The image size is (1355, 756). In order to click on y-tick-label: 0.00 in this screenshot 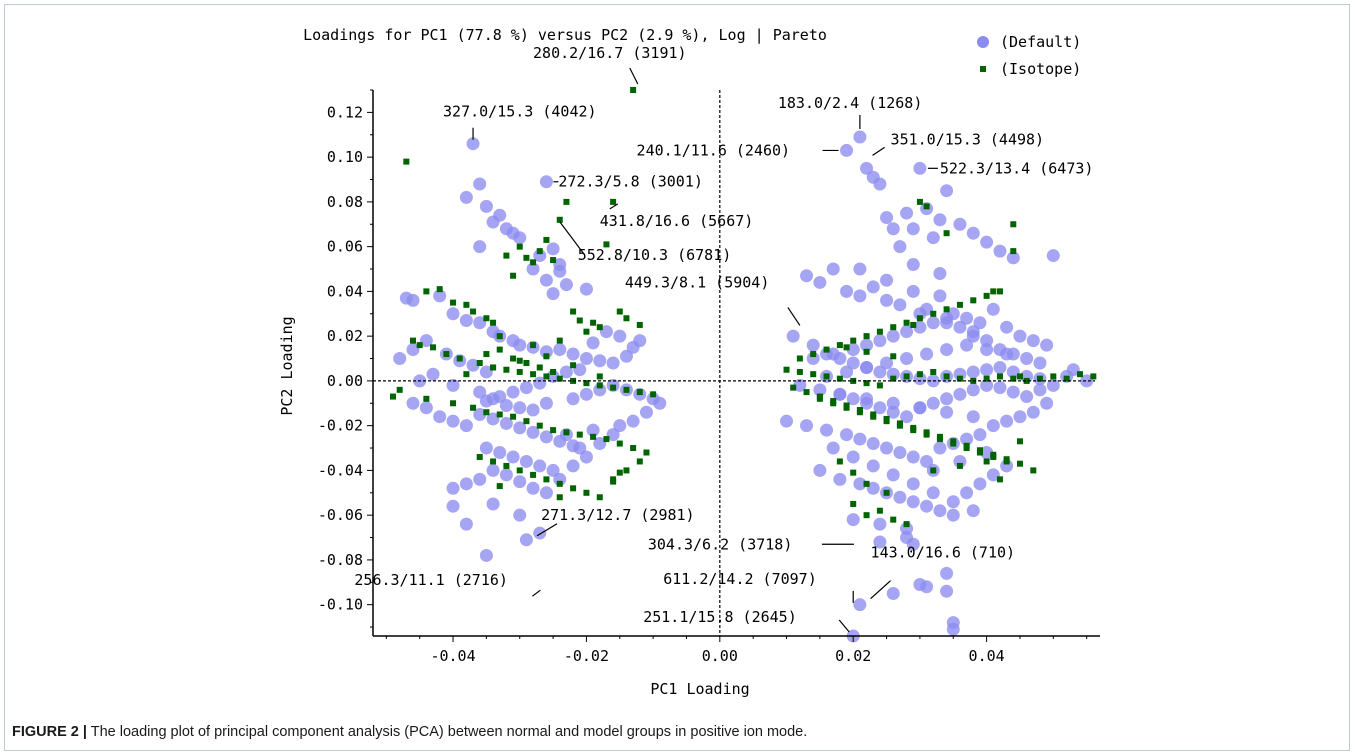, I will do `click(345, 381)`.